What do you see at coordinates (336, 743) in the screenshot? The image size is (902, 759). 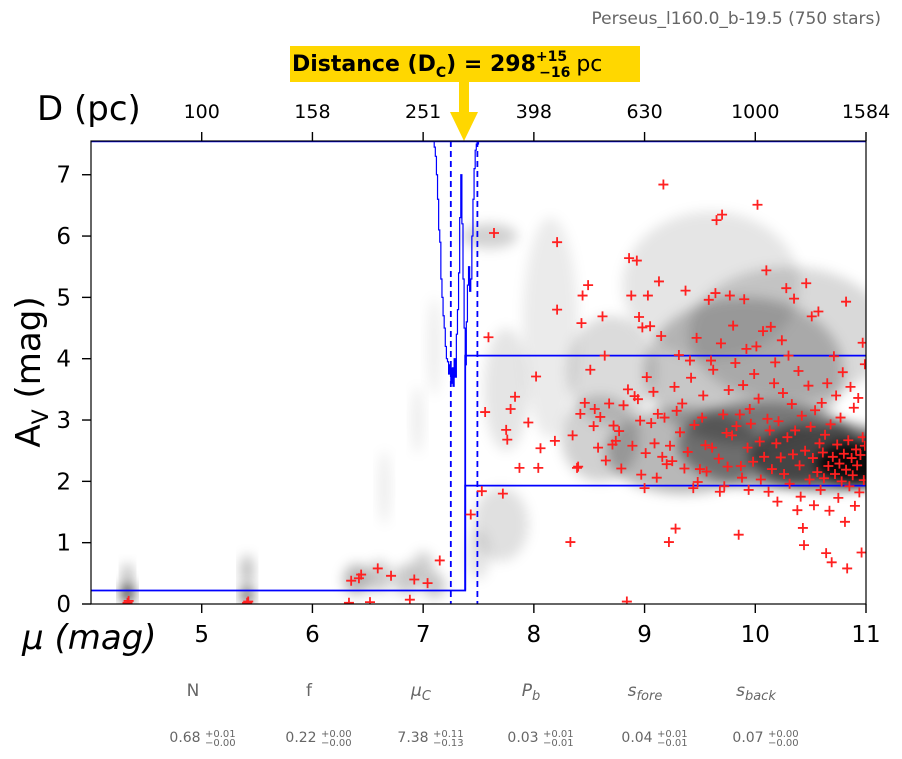 I see `param-minus-error: −0.00` at bounding box center [336, 743].